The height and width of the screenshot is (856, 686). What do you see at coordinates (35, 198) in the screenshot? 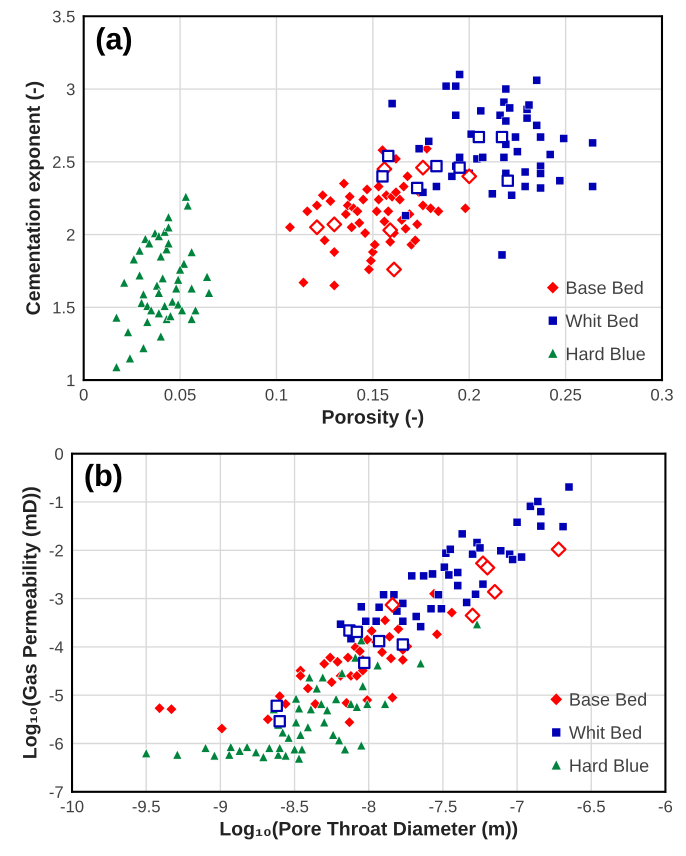
I see `y-axis-title: Cementation exponent (-)` at bounding box center [35, 198].